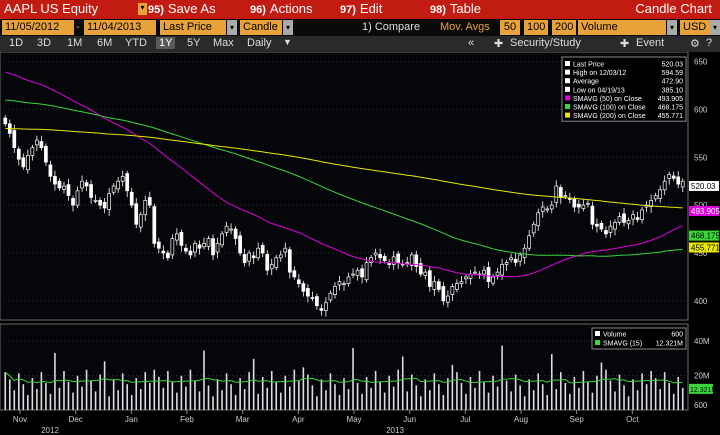  Describe the element at coordinates (695, 27) in the screenshot. I see `currency-select: USD` at that location.